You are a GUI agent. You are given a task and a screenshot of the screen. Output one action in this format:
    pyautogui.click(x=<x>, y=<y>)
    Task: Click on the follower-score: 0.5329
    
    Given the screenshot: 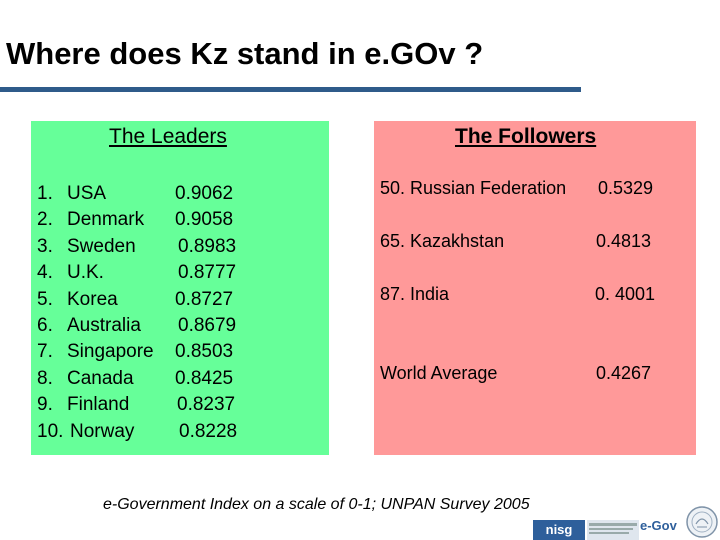 What is the action you would take?
    pyautogui.click(x=626, y=188)
    